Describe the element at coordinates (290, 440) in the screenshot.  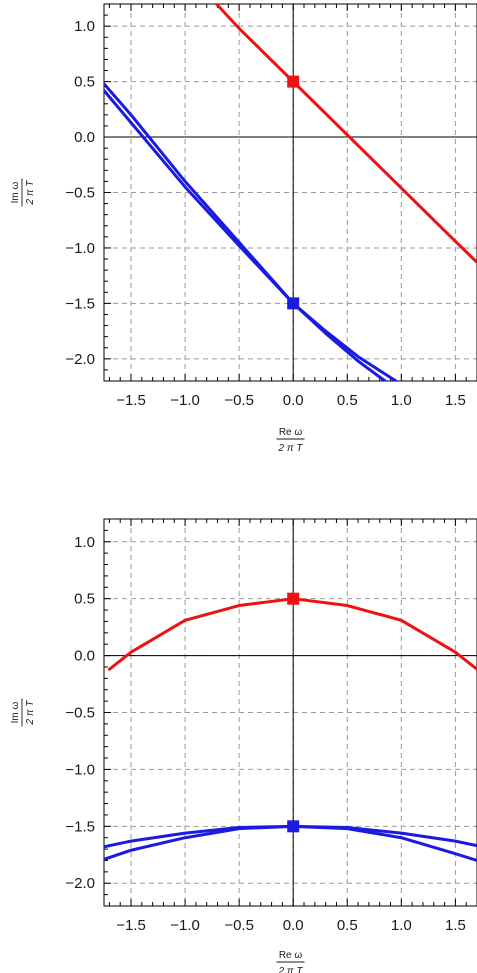
I see `top-x-axis-label: Re ω 2 π T` at that location.